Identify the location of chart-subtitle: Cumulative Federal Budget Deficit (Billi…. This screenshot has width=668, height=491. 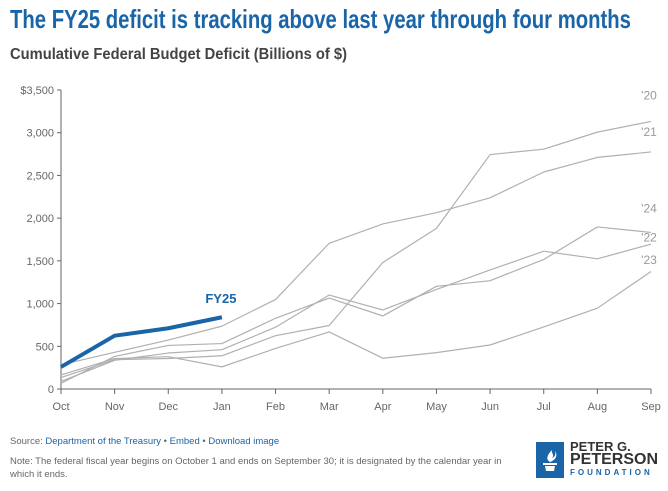
(178, 54).